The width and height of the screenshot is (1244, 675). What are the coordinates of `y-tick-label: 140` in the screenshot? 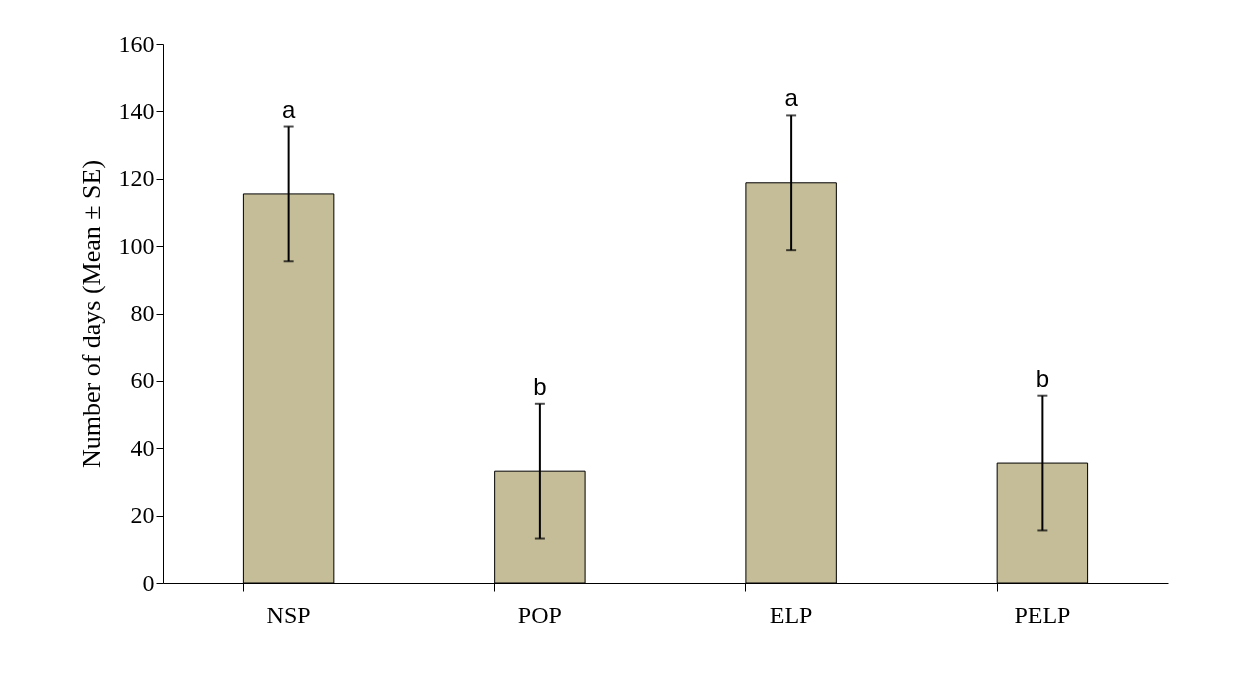 It's located at (136, 110).